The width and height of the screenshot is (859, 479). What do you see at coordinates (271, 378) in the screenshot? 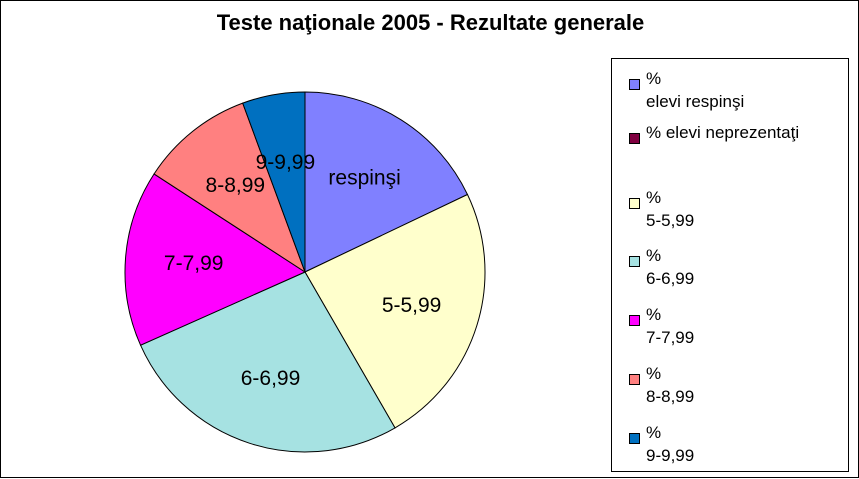
I see `slice-label-6-6-99: 6-6,99` at bounding box center [271, 378].